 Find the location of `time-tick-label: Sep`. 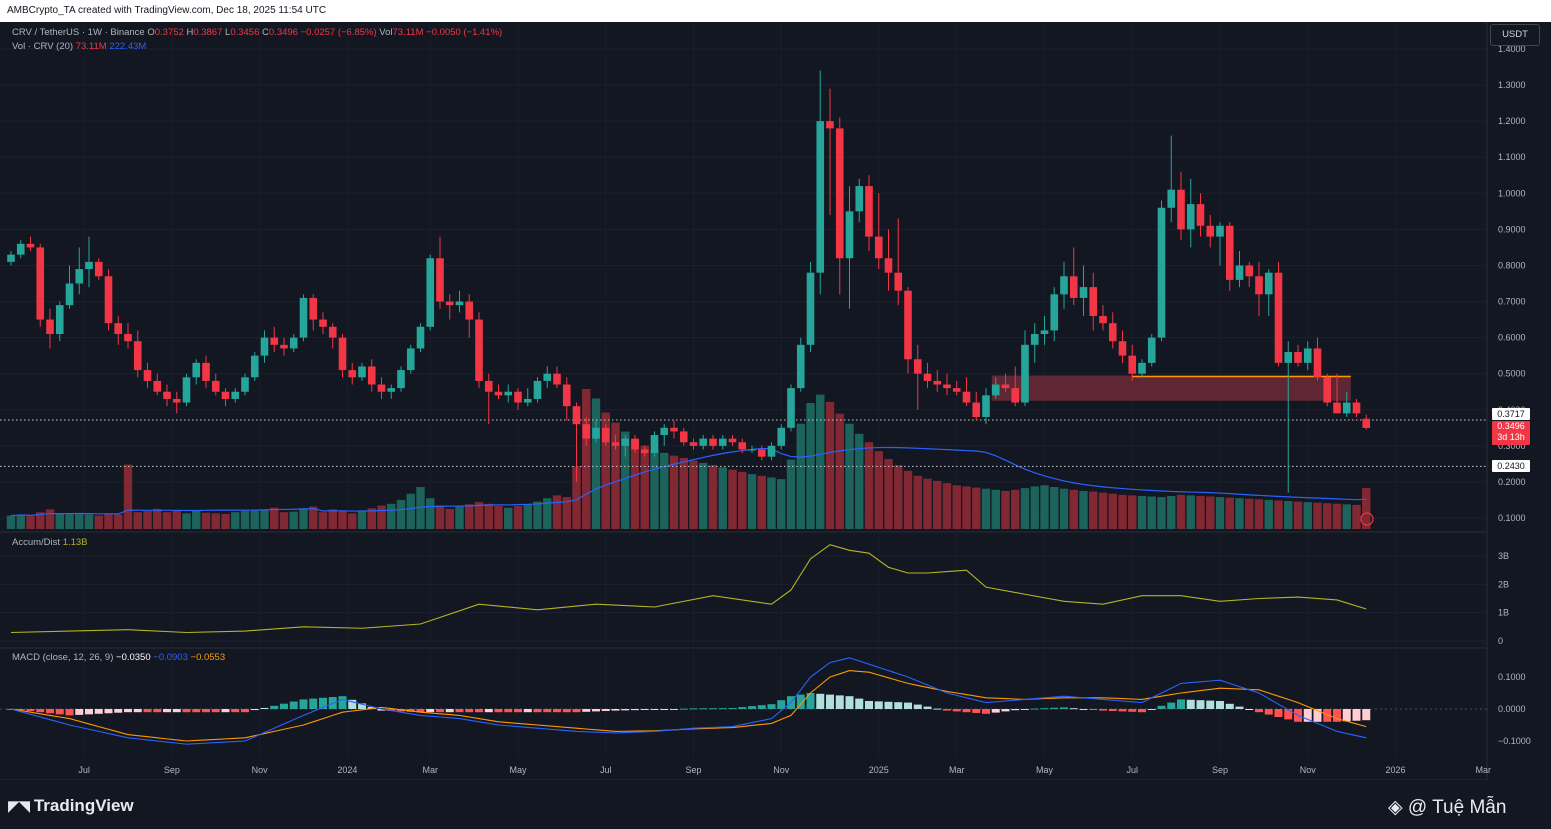

time-tick-label: Sep is located at coordinates (1220, 770).